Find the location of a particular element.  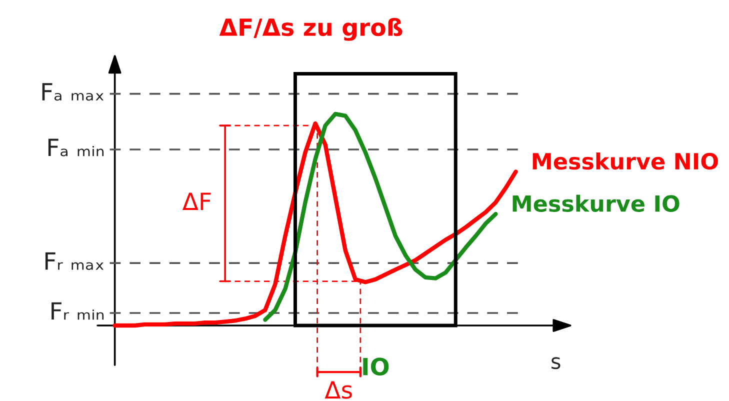

series-label: Messkurve IO is located at coordinates (596, 203).